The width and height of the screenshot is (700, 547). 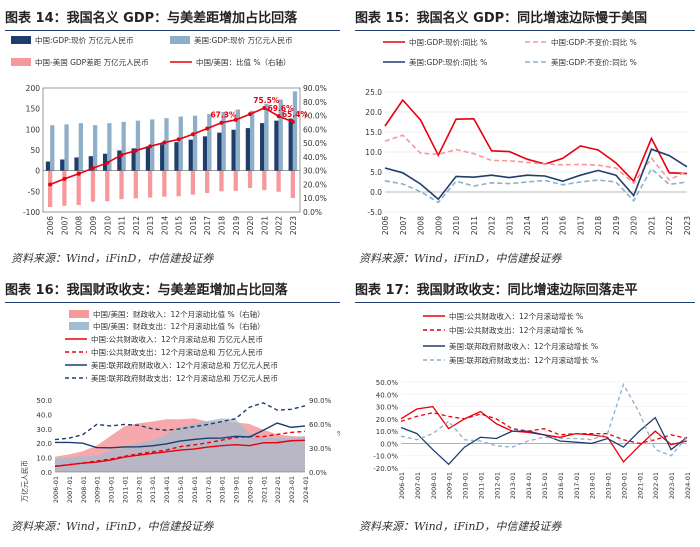 I want to click on x-tick-label: 2012-01, so click(x=497, y=485).